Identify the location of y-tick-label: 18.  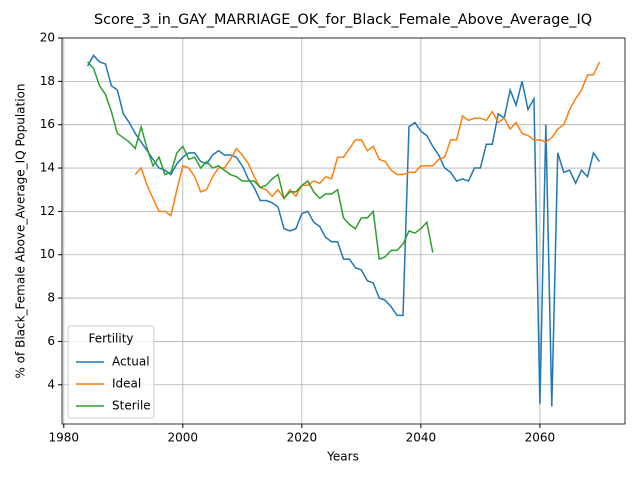
(47, 81).